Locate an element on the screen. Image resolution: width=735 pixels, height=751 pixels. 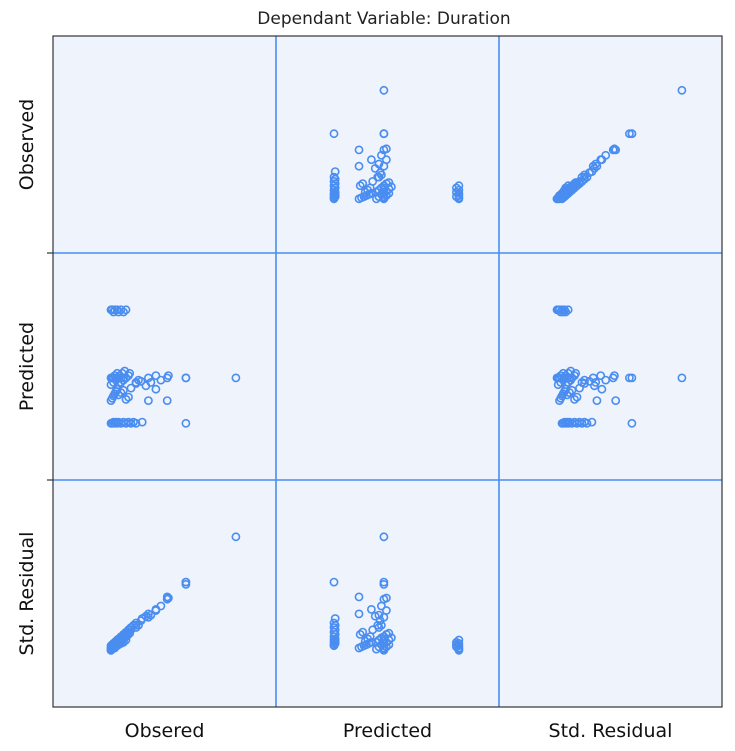
panel-r-vs-o is located at coordinates (173, 593).